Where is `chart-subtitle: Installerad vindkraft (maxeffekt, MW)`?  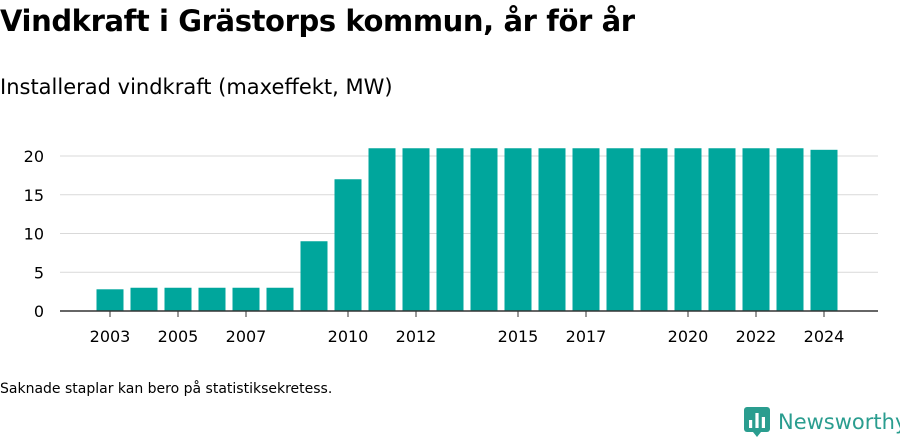 chart-subtitle: Installerad vindkraft (maxeffekt, MW) is located at coordinates (196, 87).